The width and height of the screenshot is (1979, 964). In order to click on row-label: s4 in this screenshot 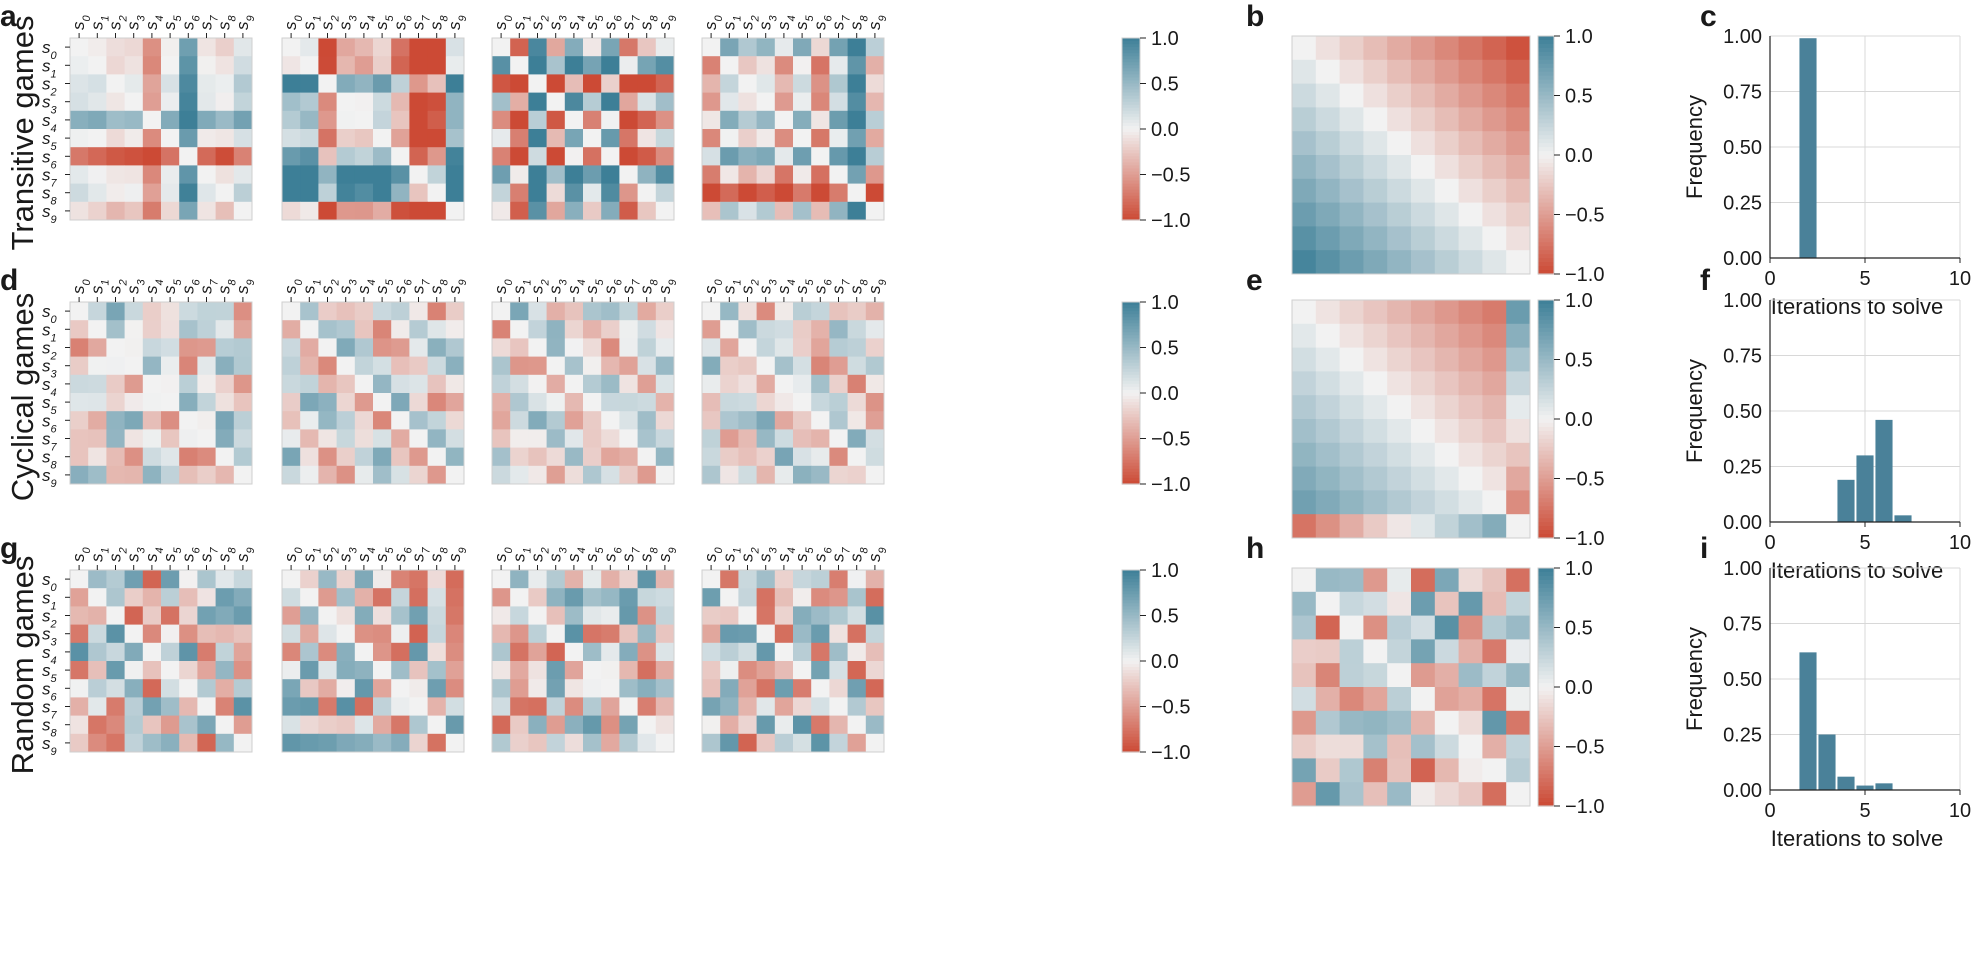, I will do `click(49, 123)`.